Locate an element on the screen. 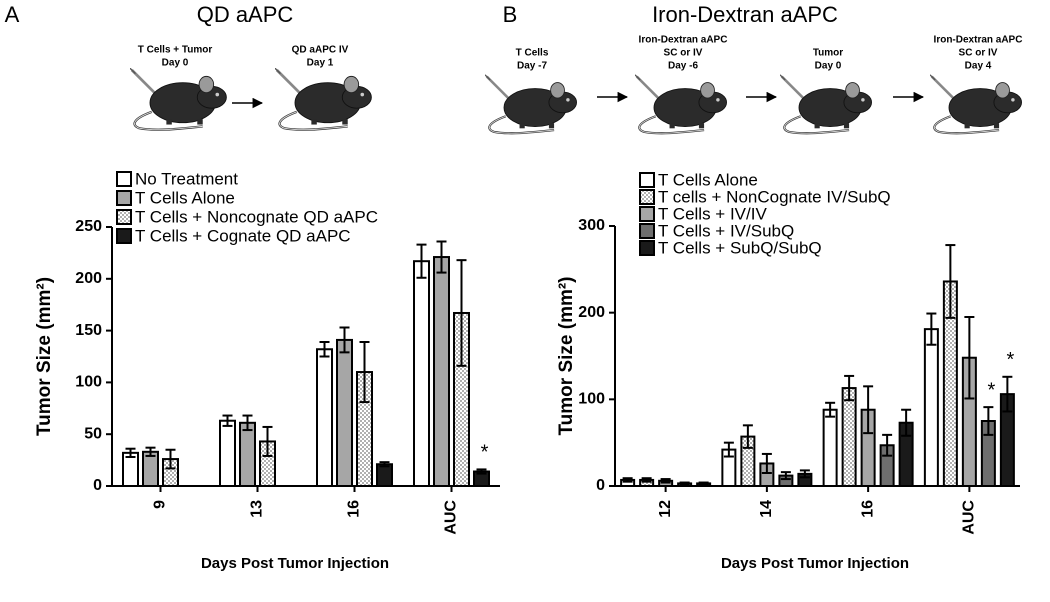  x-tick-label: AUC is located at coordinates (969, 517).